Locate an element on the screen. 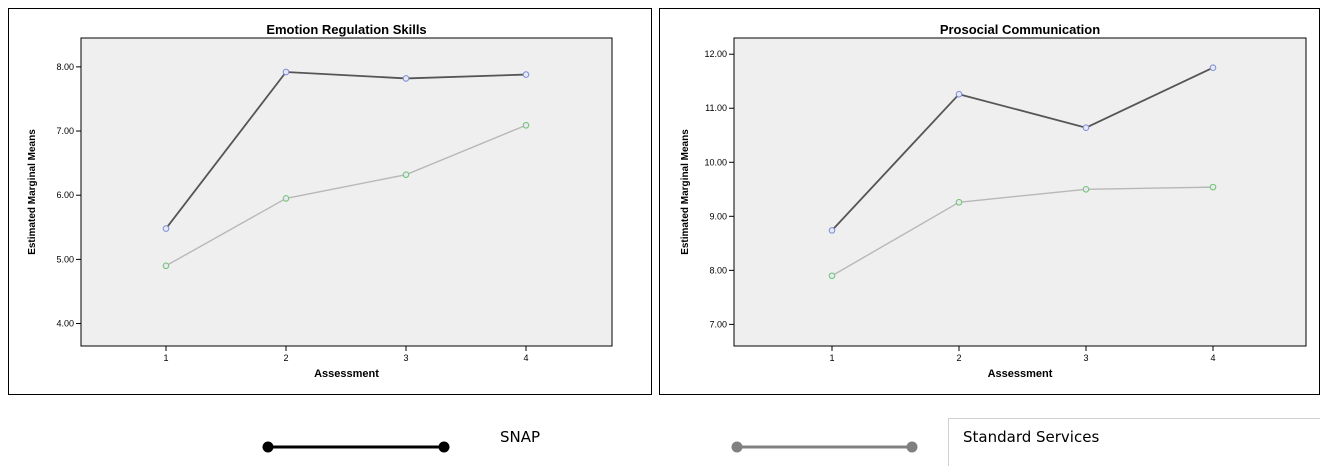 Image resolution: width=1325 pixels, height=466 pixels. legend-standard-marker-start is located at coordinates (737, 447).